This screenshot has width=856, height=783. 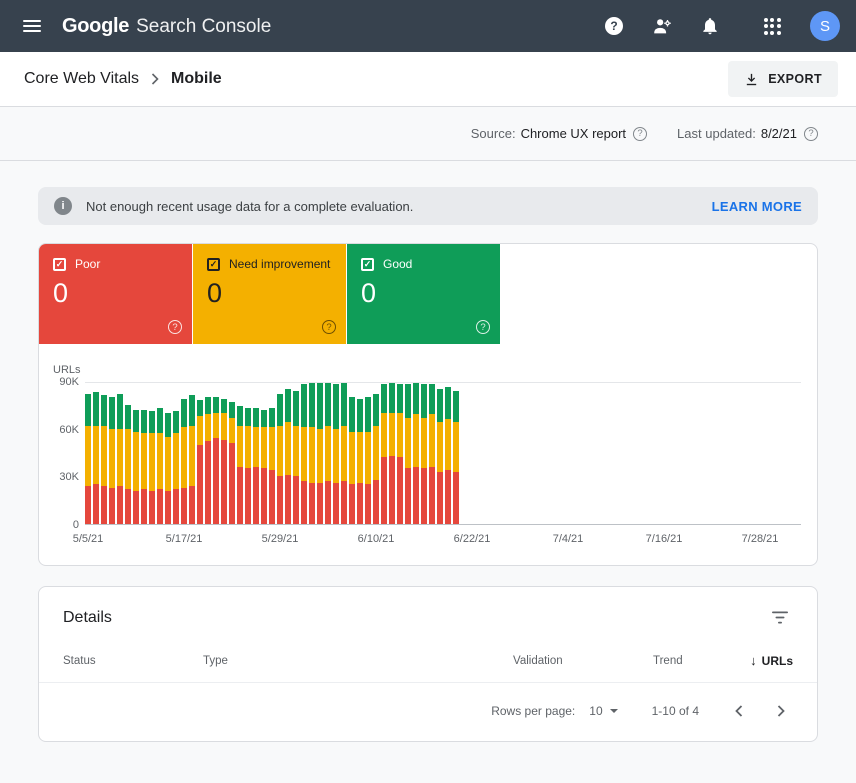 I want to click on help-icon: ?, so click(x=614, y=26).